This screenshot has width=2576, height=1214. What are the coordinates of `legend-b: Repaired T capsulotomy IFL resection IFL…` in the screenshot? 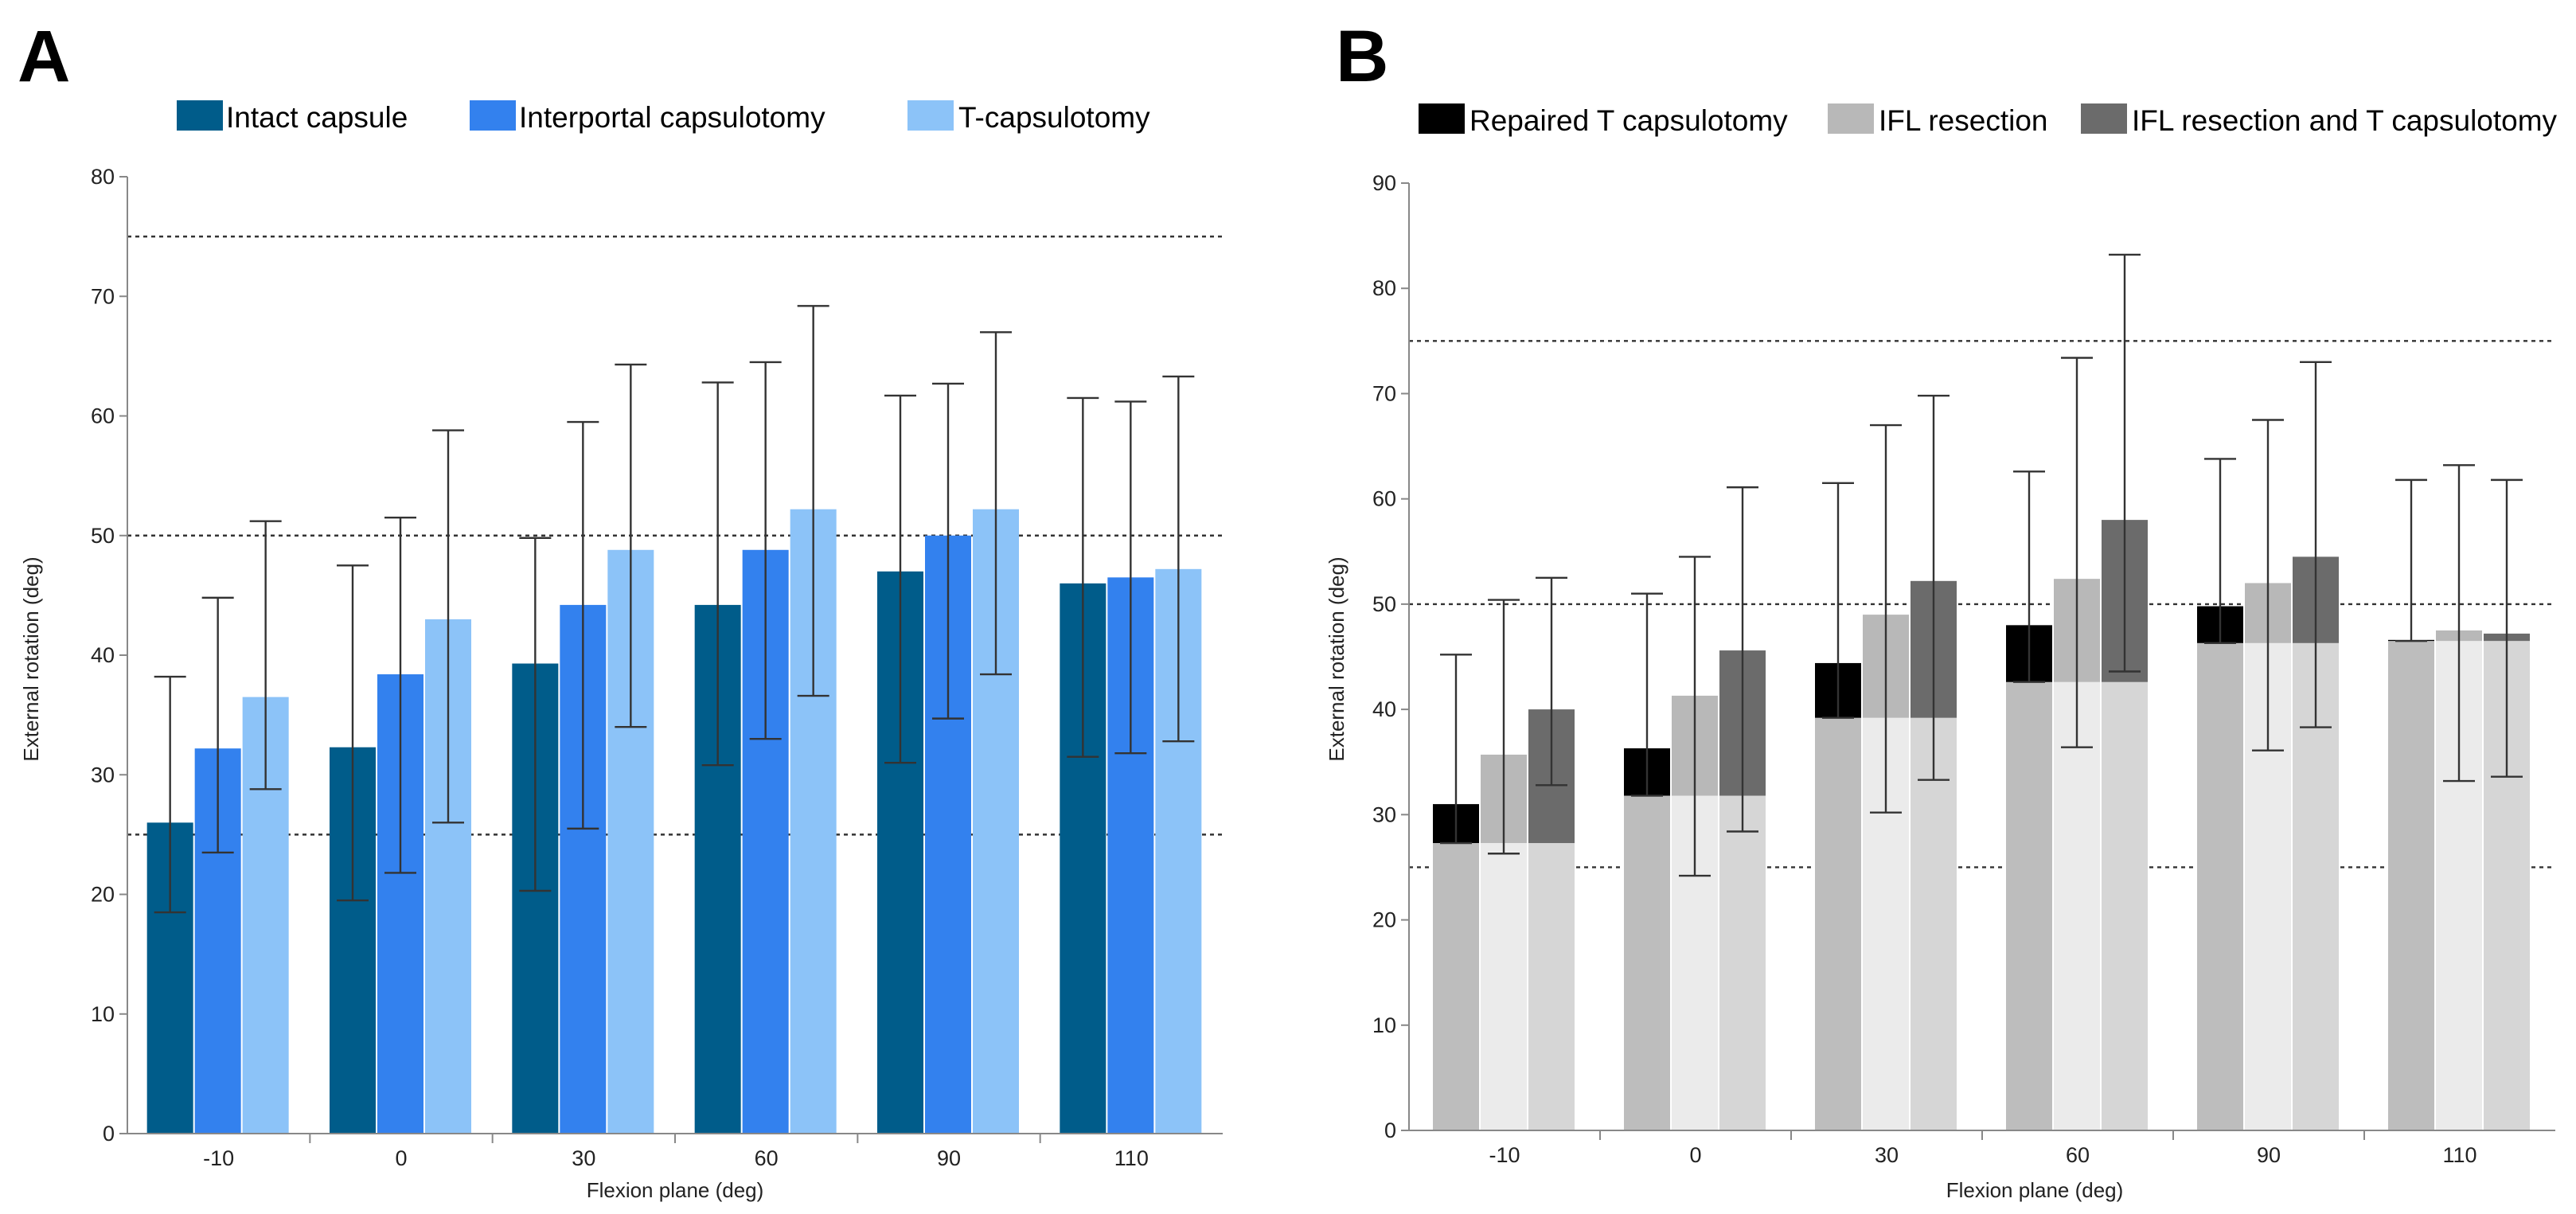 It's located at (1988, 120).